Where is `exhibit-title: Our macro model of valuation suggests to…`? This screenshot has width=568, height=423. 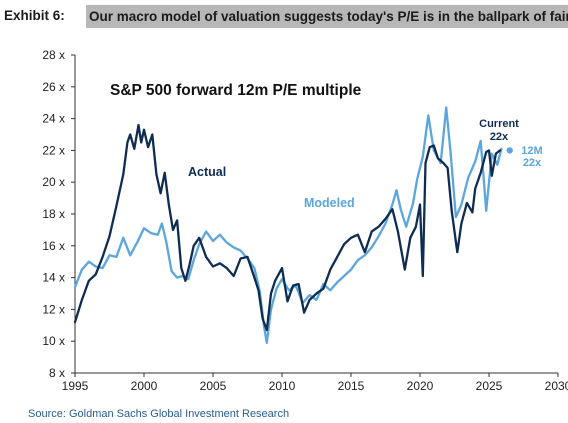
exhibit-title: Our macro model of valuation suggests to… is located at coordinates (327, 16).